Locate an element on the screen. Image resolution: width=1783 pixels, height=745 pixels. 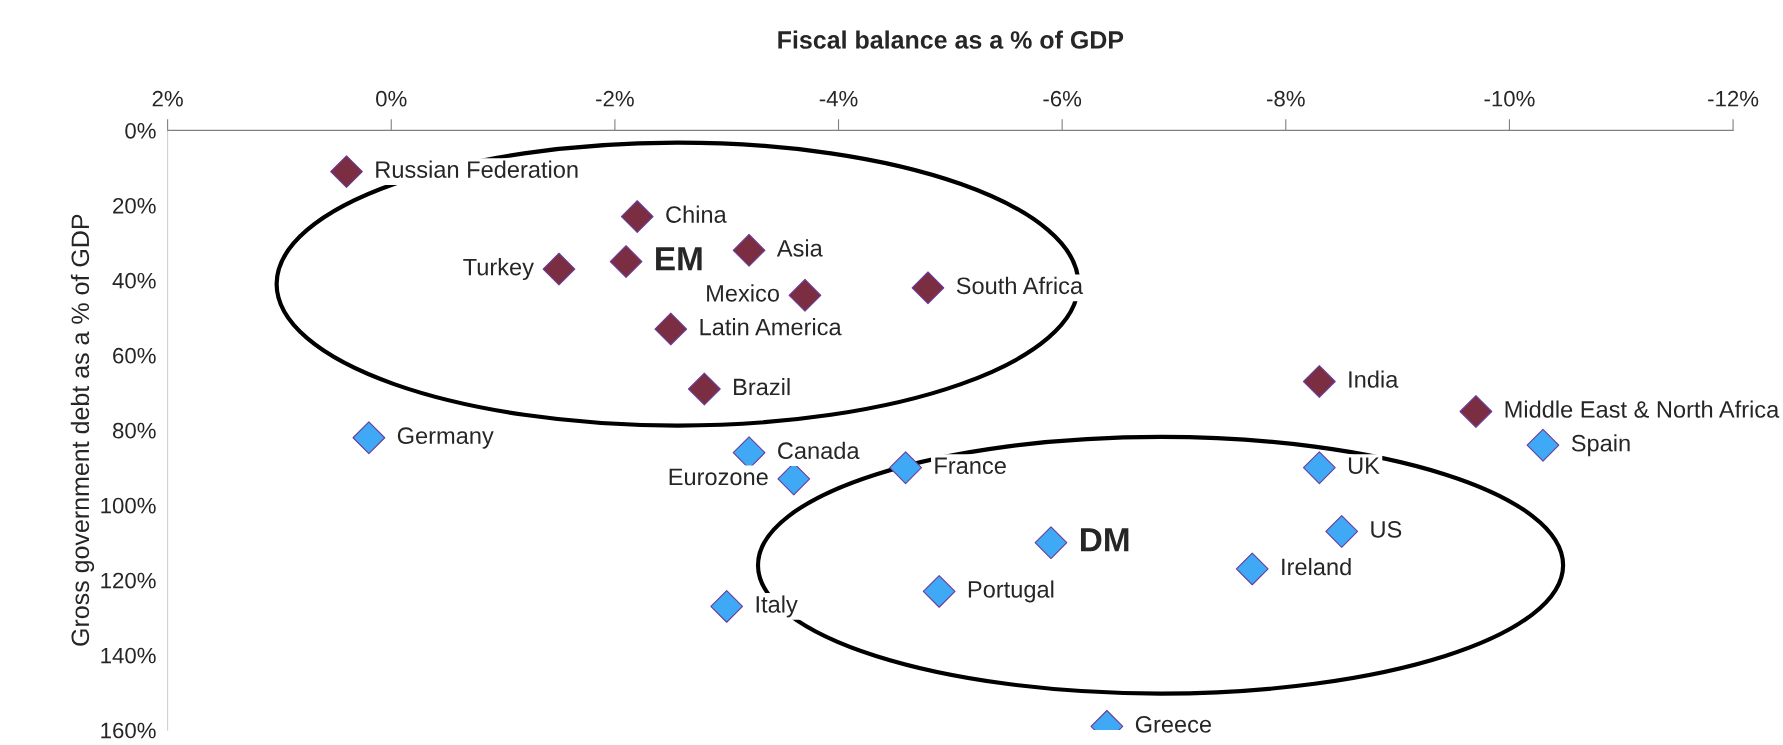
annotation: US is located at coordinates (1386, 529).